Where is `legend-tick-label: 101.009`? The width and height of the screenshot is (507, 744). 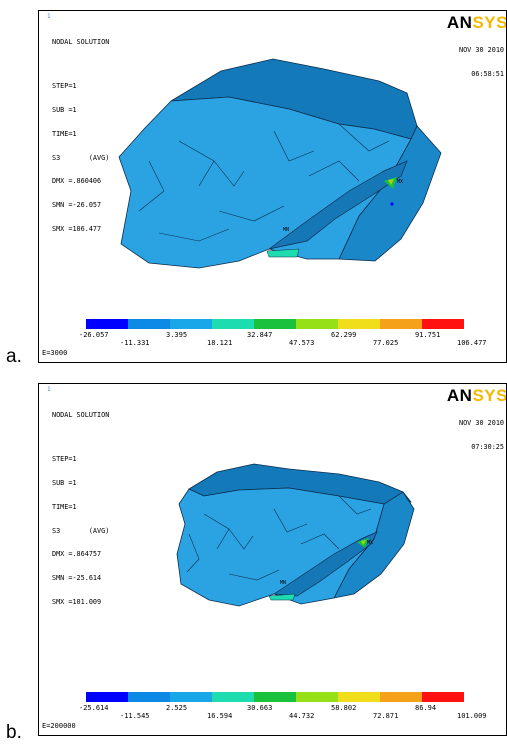 legend-tick-label: 101.009 is located at coordinates (472, 716).